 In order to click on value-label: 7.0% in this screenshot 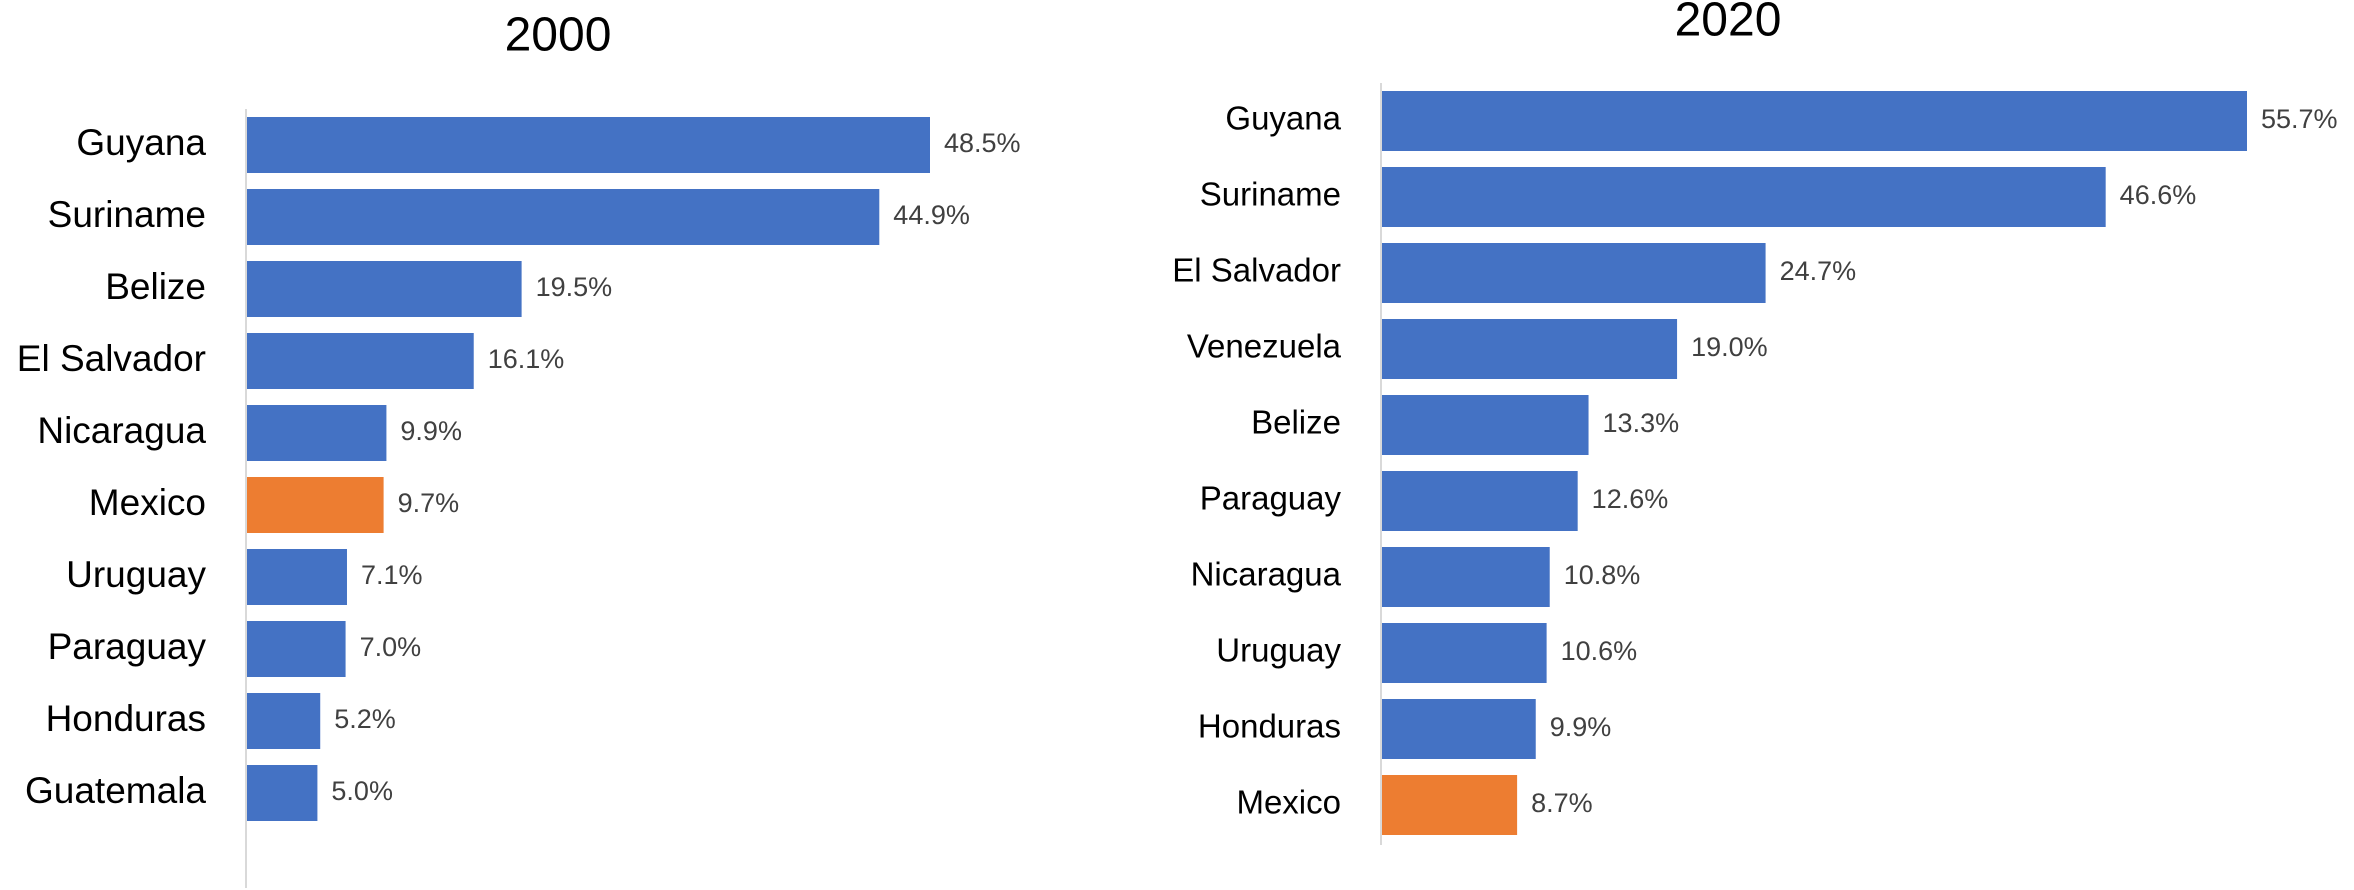, I will do `click(391, 647)`.